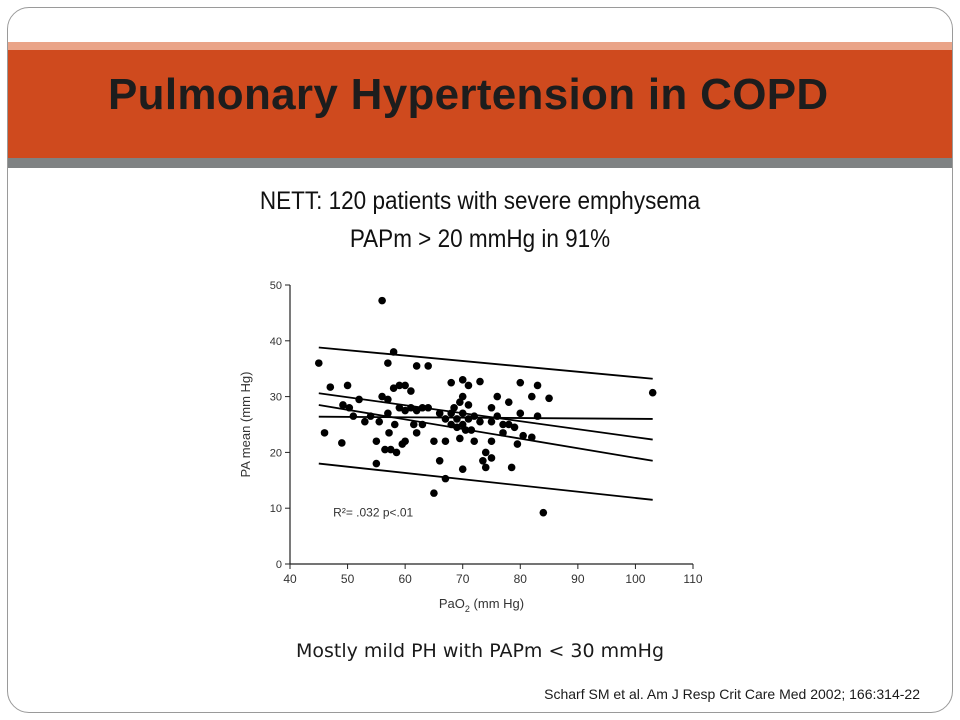 The width and height of the screenshot is (960, 720). I want to click on x-tick-label: 80, so click(521, 579).